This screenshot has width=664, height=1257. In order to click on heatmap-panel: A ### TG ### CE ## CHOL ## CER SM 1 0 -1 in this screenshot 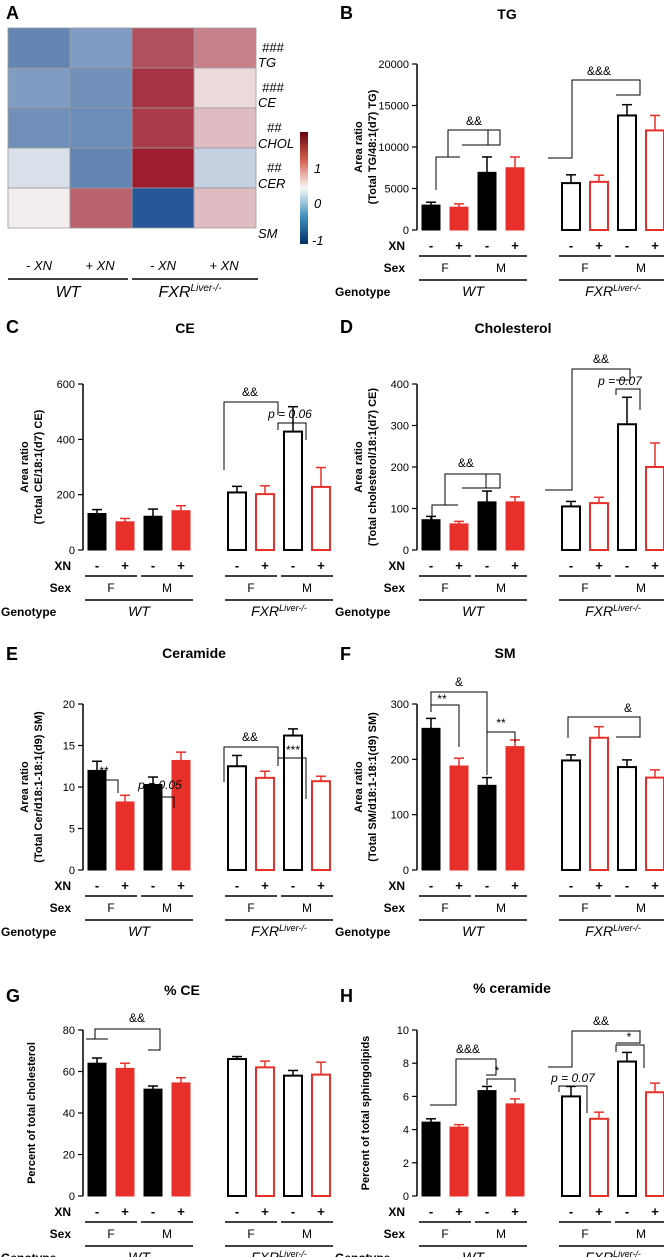, I will do `click(165, 152)`.